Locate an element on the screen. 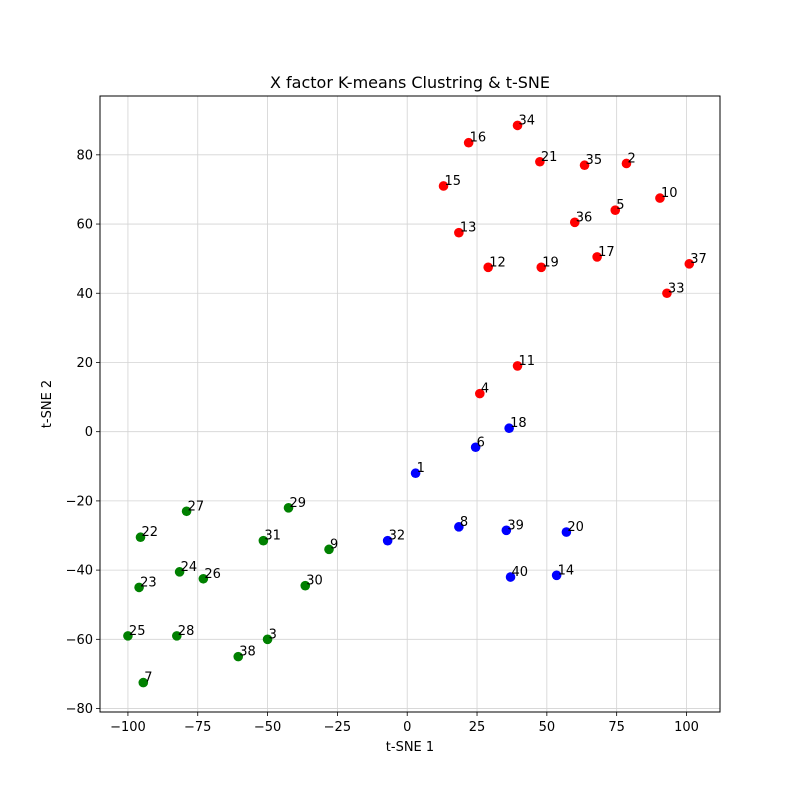 Image resolution: width=800 pixels, height=799 pixels. point-label-31: 31 is located at coordinates (272, 536).